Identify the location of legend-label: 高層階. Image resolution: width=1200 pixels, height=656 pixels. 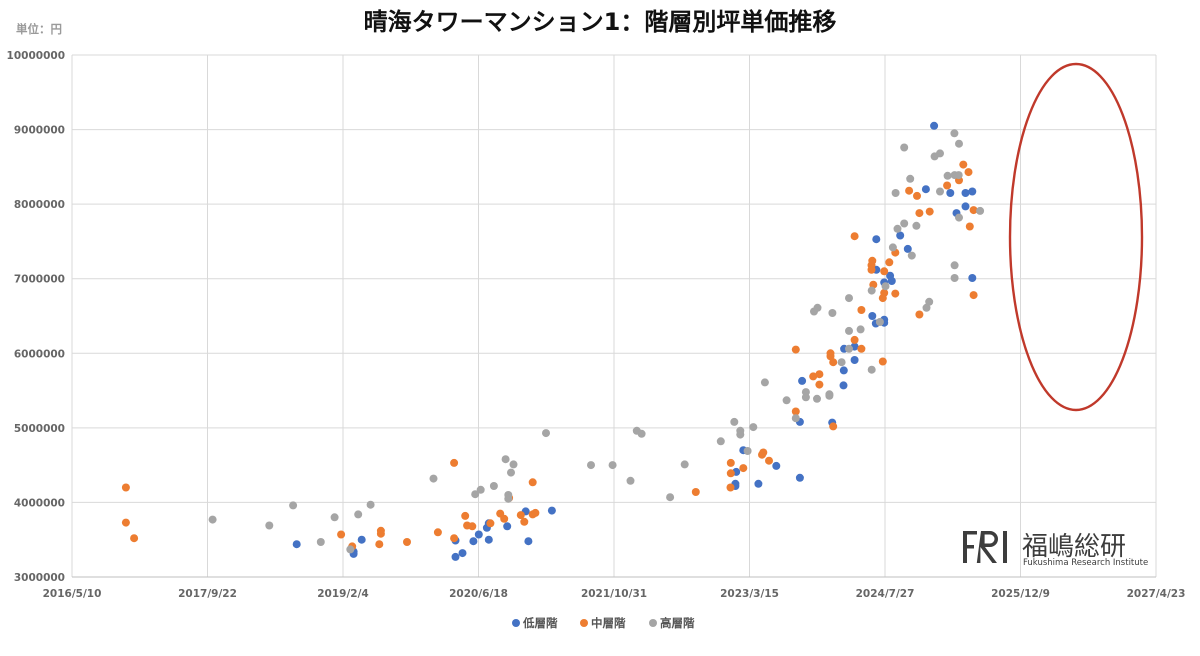
(677, 623).